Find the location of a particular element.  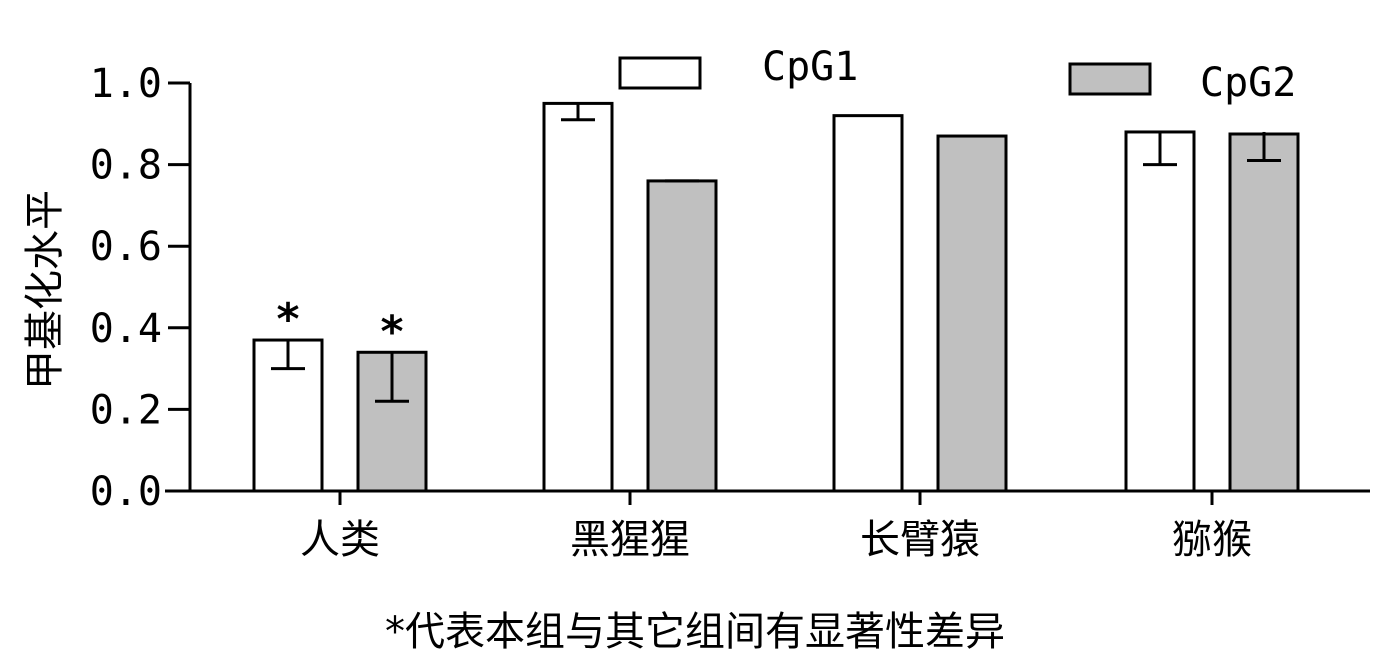

legend: CpG1 CpG2 is located at coordinates (957, 75).